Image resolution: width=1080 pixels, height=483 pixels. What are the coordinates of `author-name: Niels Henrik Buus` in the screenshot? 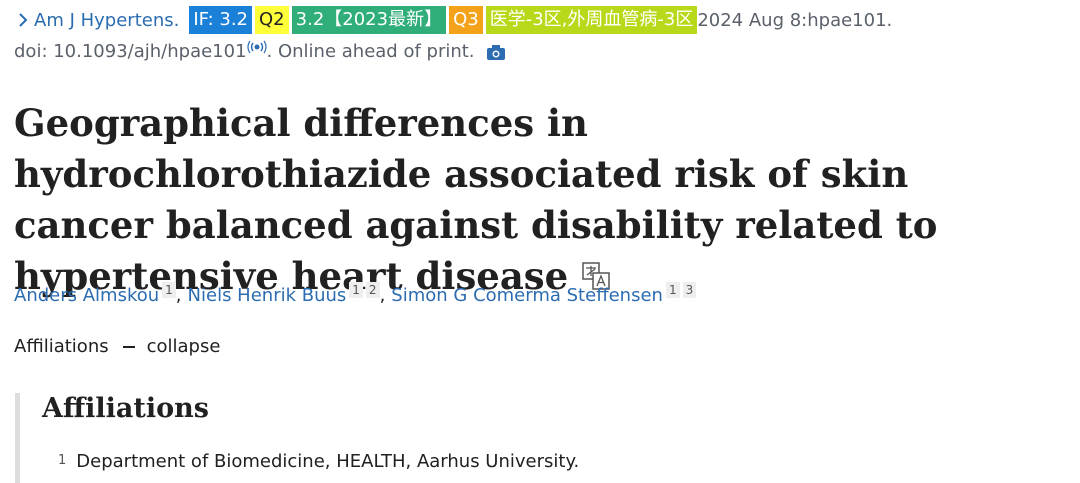 It's located at (267, 295).